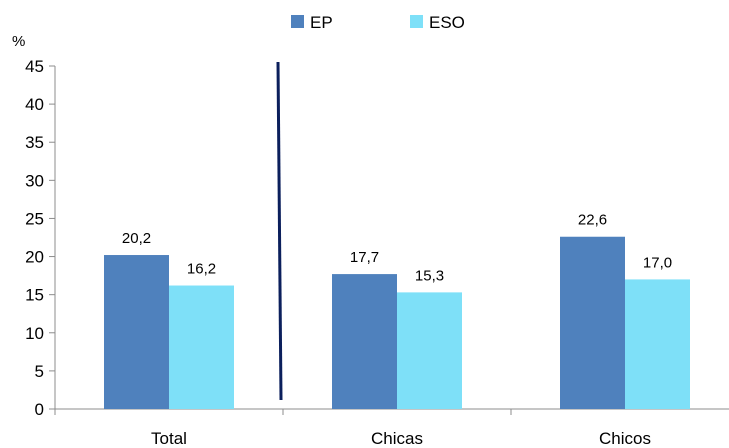 The image size is (729, 448). What do you see at coordinates (657, 262) in the screenshot?
I see `data-label: 17,0` at bounding box center [657, 262].